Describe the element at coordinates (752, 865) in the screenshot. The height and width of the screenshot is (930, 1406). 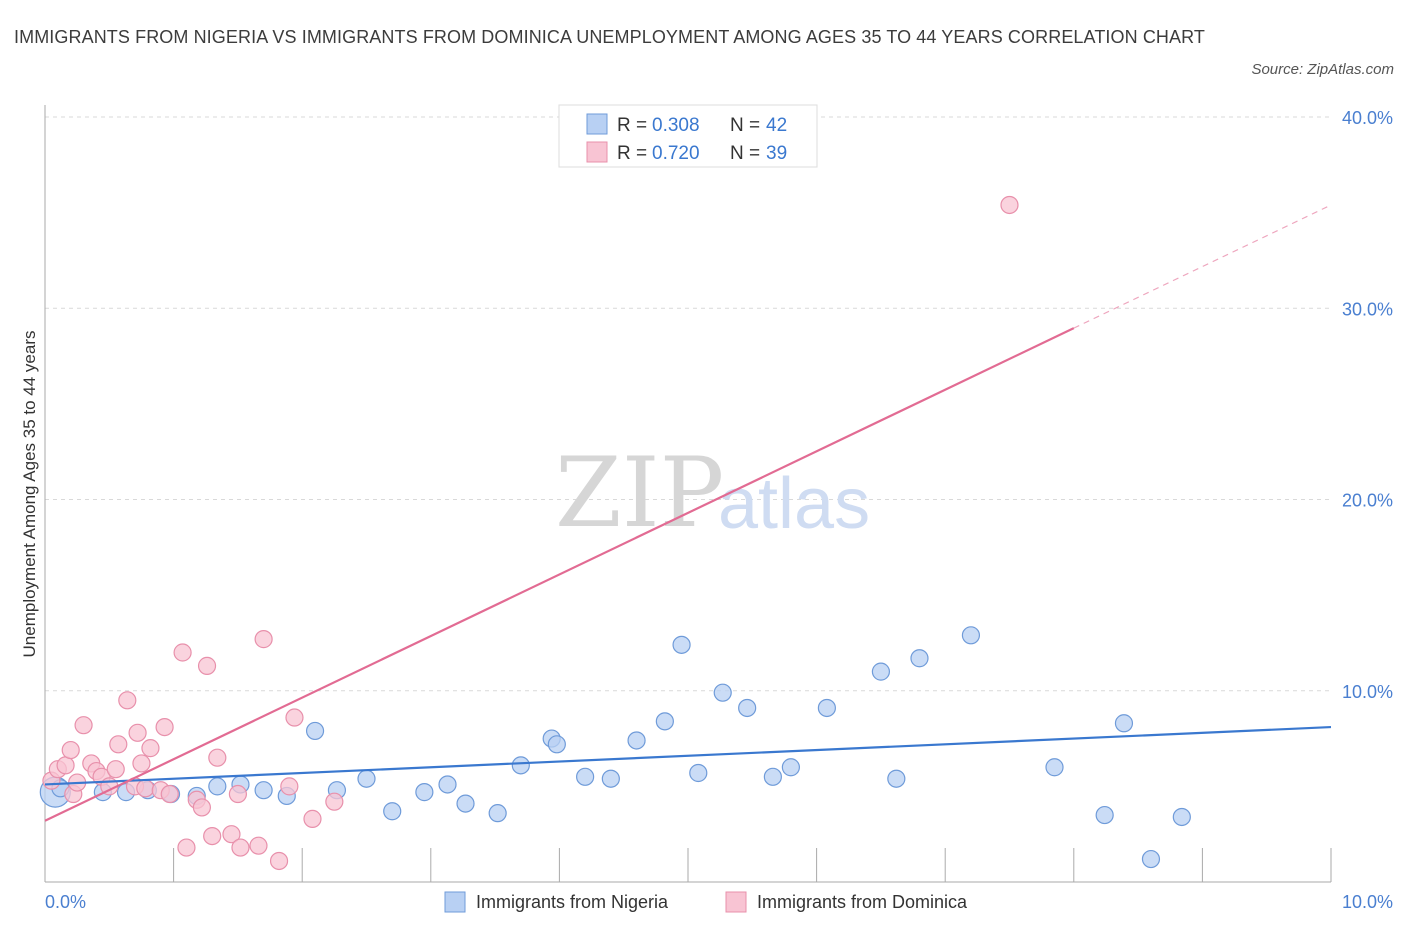
I see `x-axis-ticks` at that location.